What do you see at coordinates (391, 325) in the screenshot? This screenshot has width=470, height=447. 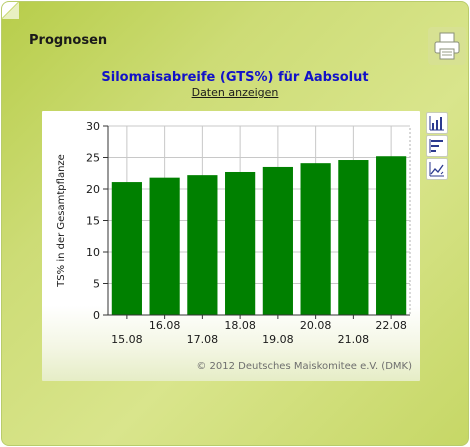 I see `x-tick-label: 22.08` at bounding box center [391, 325].